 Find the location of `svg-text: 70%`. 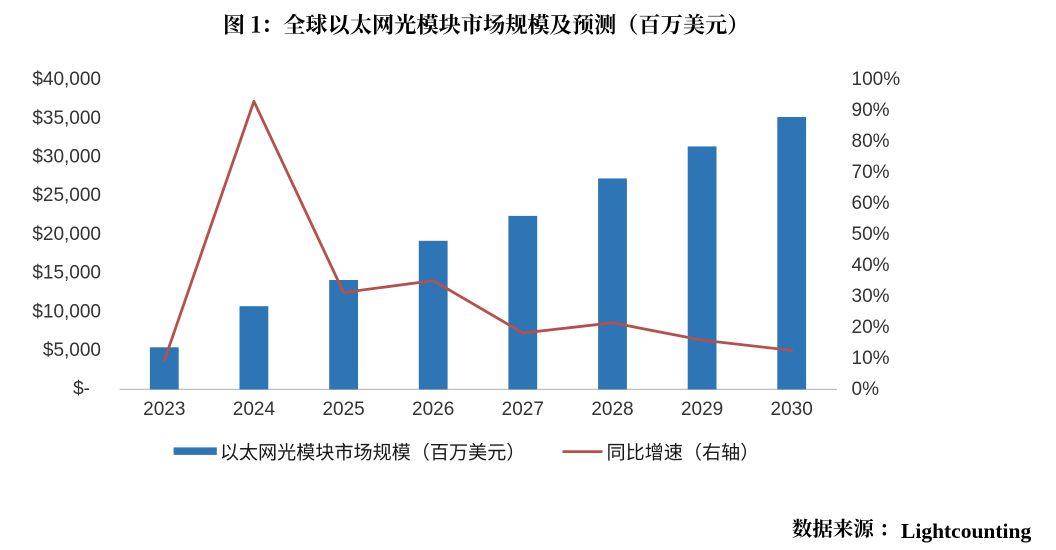

svg-text: 70% is located at coordinates (871, 172).